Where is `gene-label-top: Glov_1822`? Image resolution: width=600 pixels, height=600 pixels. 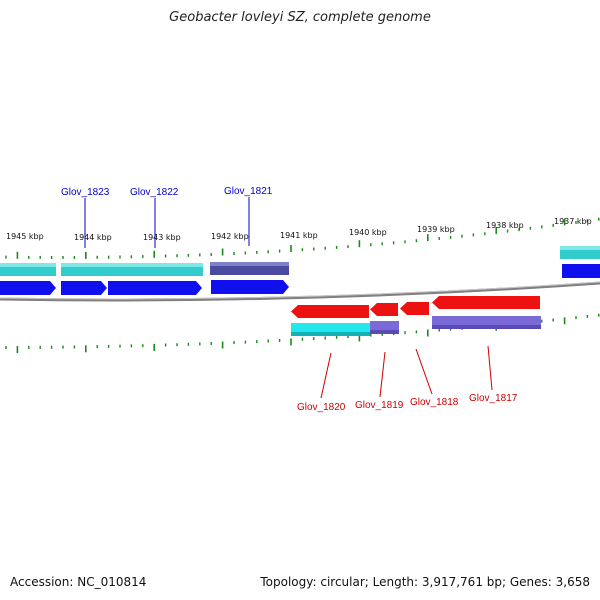
gene-label-top: Glov_1822 is located at coordinates (154, 192).